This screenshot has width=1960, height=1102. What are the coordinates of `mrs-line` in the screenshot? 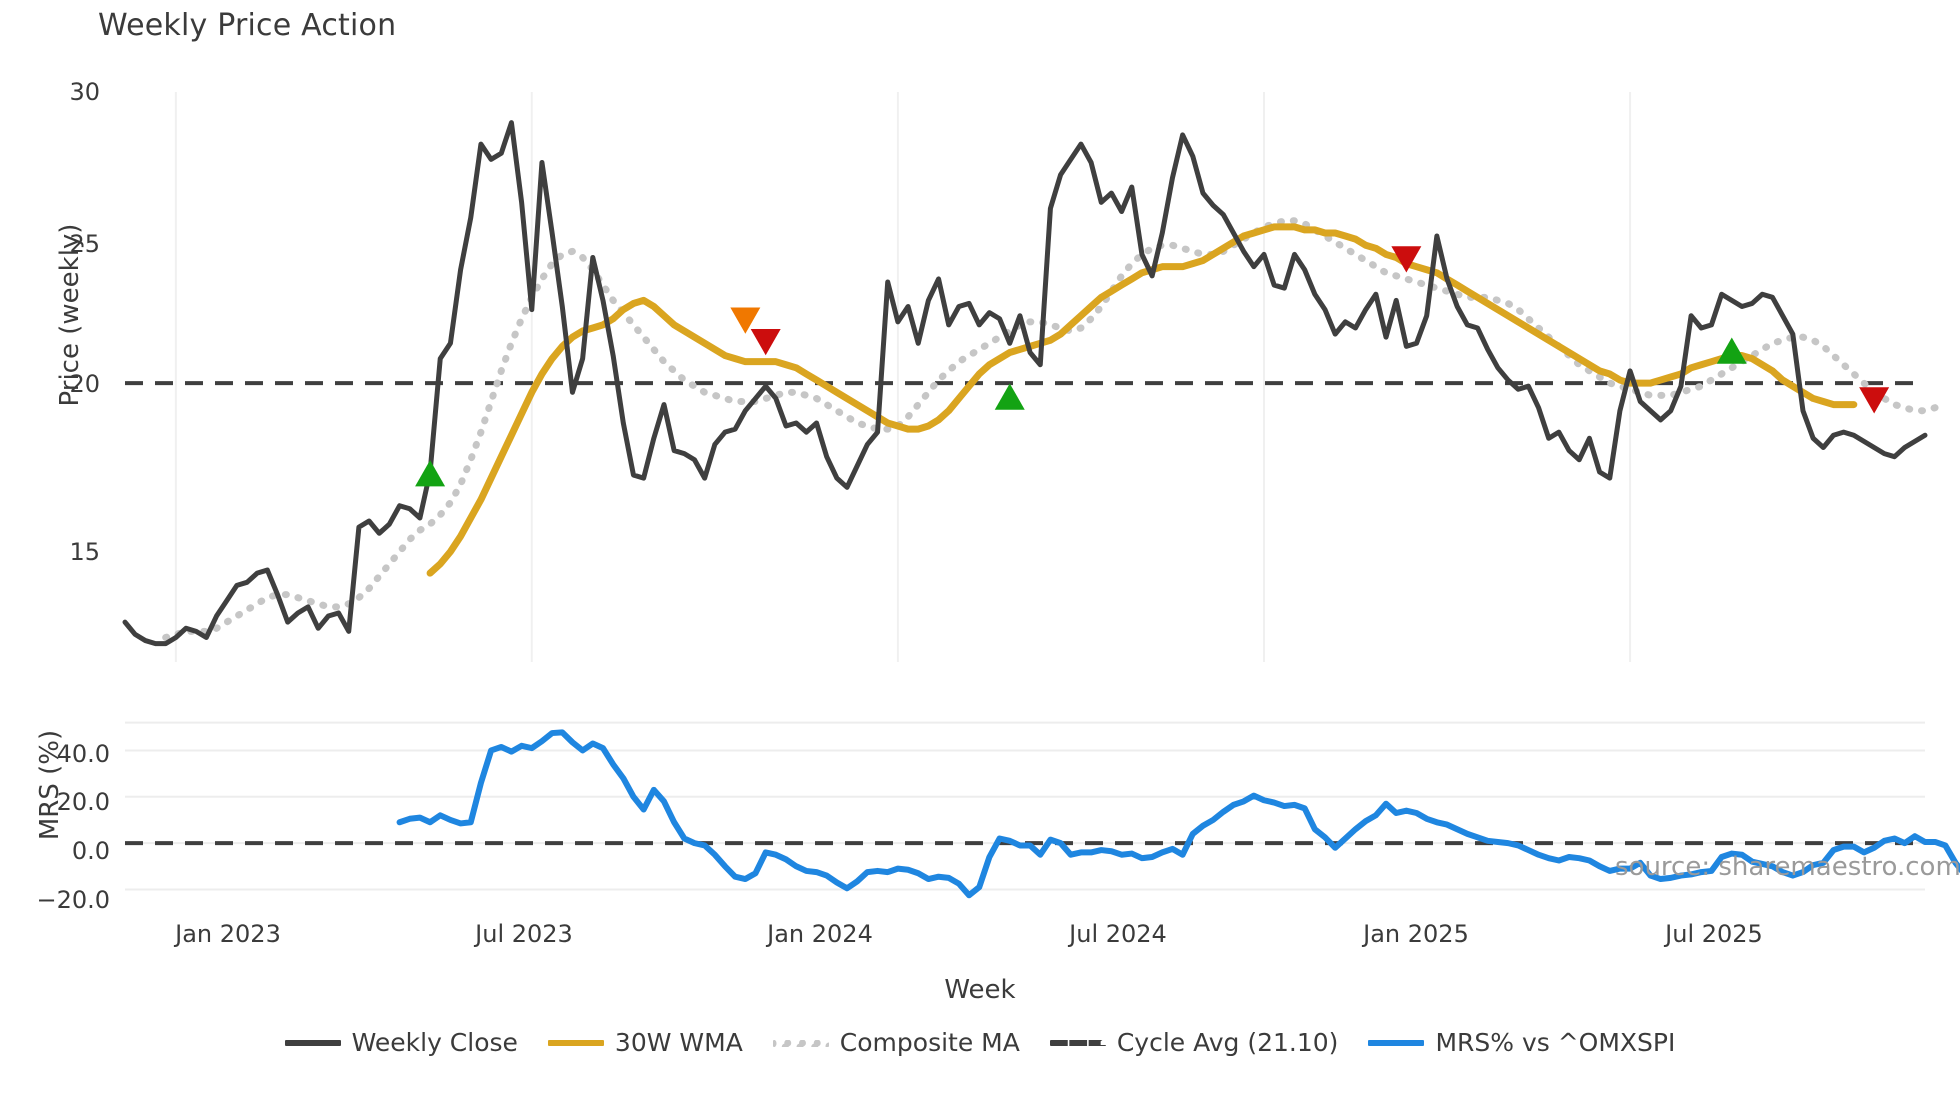 It's located at (1178, 814).